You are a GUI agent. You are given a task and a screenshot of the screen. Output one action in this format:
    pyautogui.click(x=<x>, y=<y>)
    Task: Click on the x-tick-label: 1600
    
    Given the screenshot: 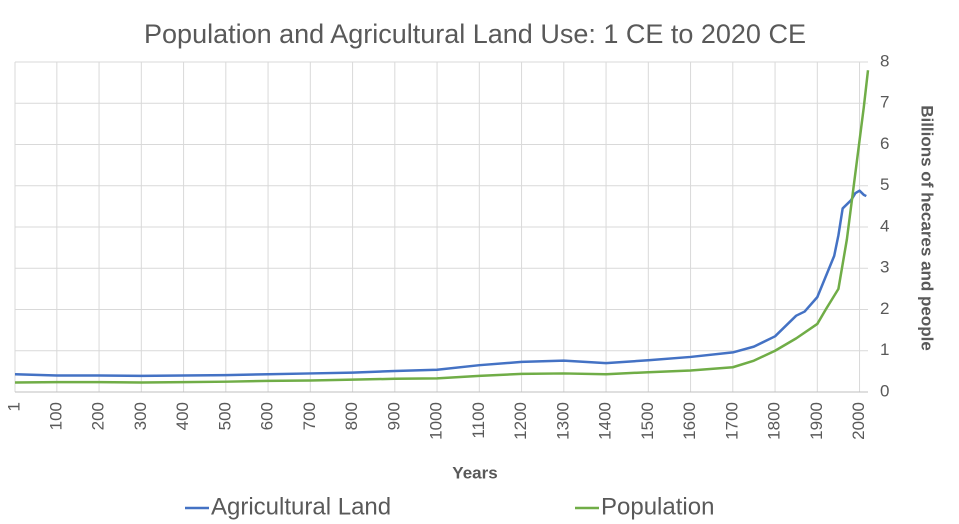 What is the action you would take?
    pyautogui.click(x=689, y=421)
    